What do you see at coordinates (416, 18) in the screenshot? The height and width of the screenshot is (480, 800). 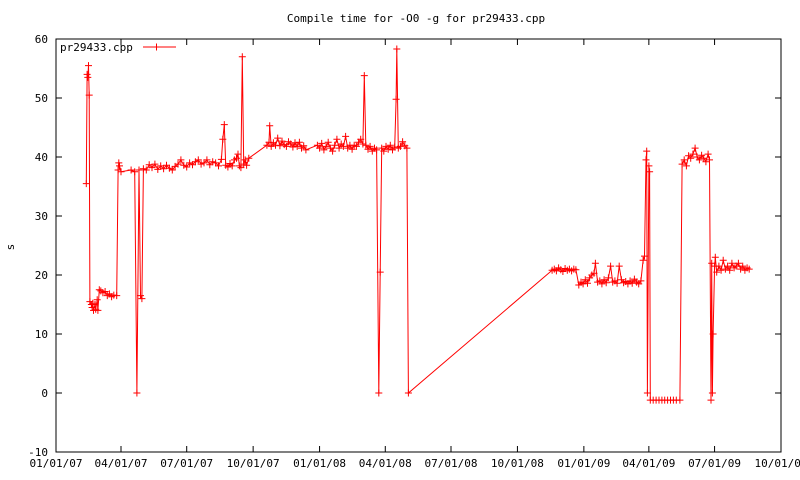 I see `chart-title: Compile time for -O0 -g for pr29433.cpp` at bounding box center [416, 18].